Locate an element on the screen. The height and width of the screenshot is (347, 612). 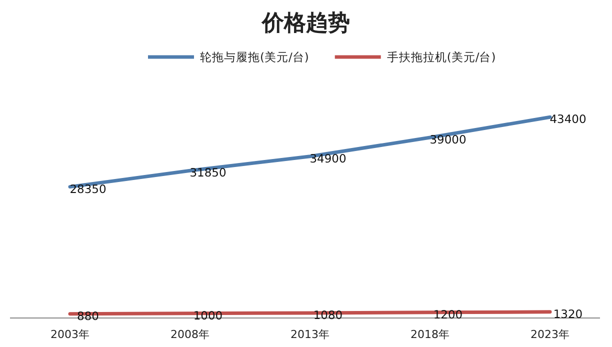
legend-label: 轮拖与履拖(美元/台) is located at coordinates (254, 57).